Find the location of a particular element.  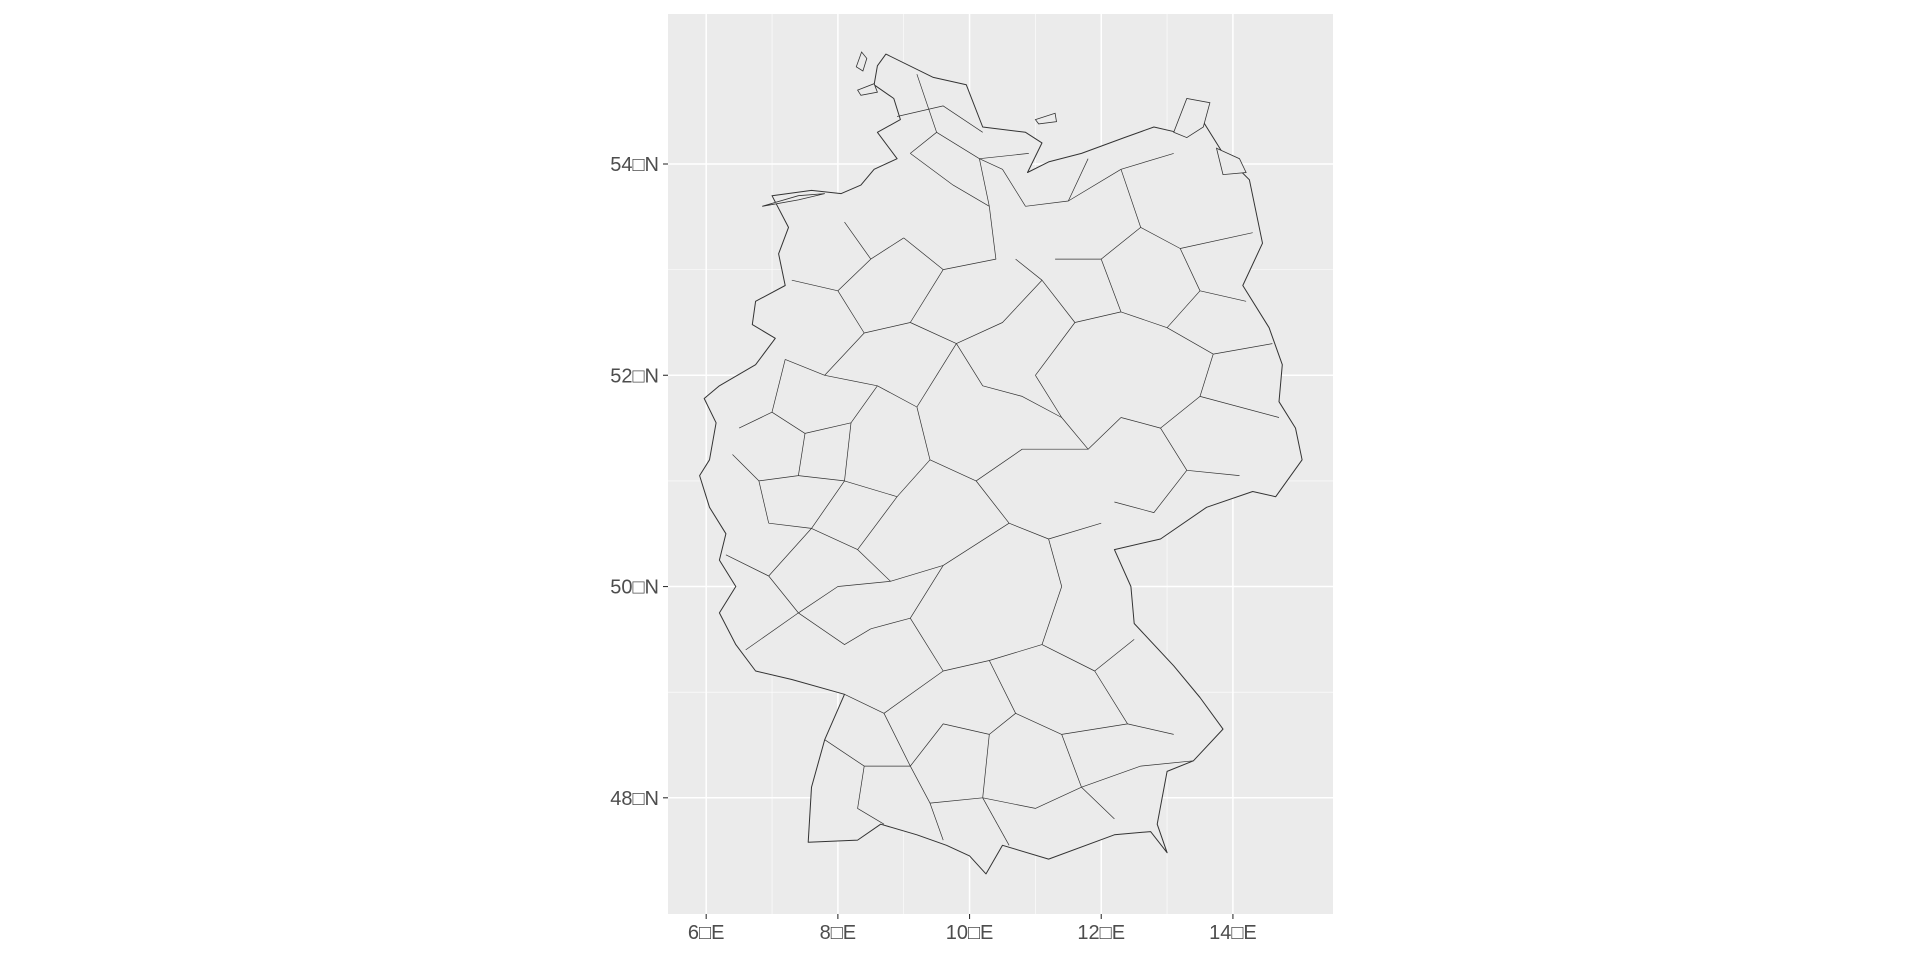

y-tick-label: 54□N is located at coordinates (634, 165).